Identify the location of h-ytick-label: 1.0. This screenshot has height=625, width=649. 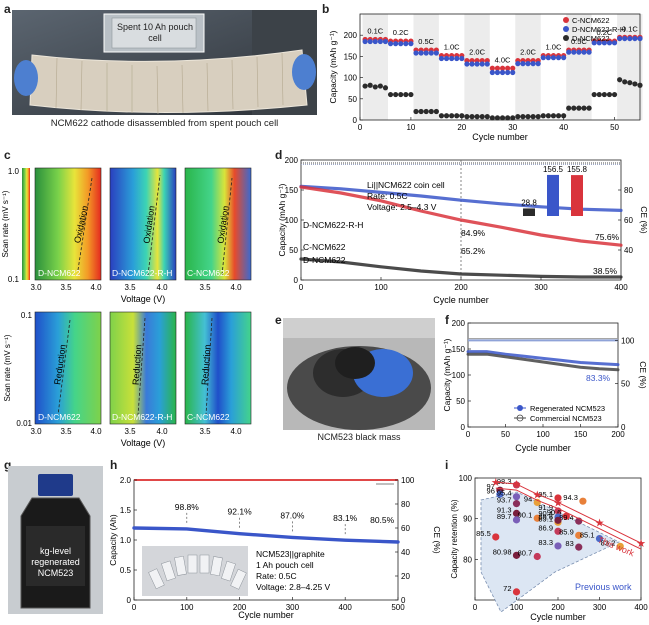
(126, 540).